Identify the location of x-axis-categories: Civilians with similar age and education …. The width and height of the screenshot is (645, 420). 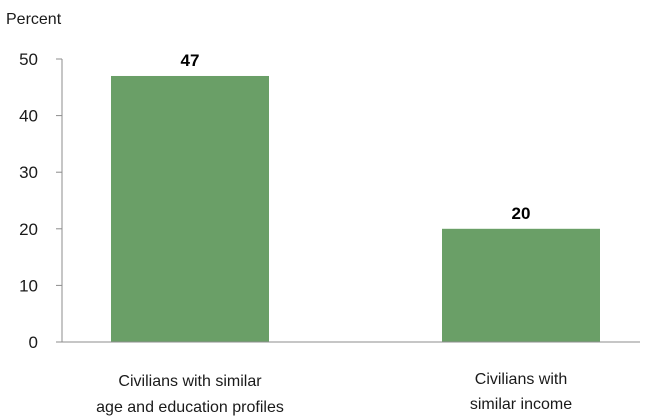
(334, 393).